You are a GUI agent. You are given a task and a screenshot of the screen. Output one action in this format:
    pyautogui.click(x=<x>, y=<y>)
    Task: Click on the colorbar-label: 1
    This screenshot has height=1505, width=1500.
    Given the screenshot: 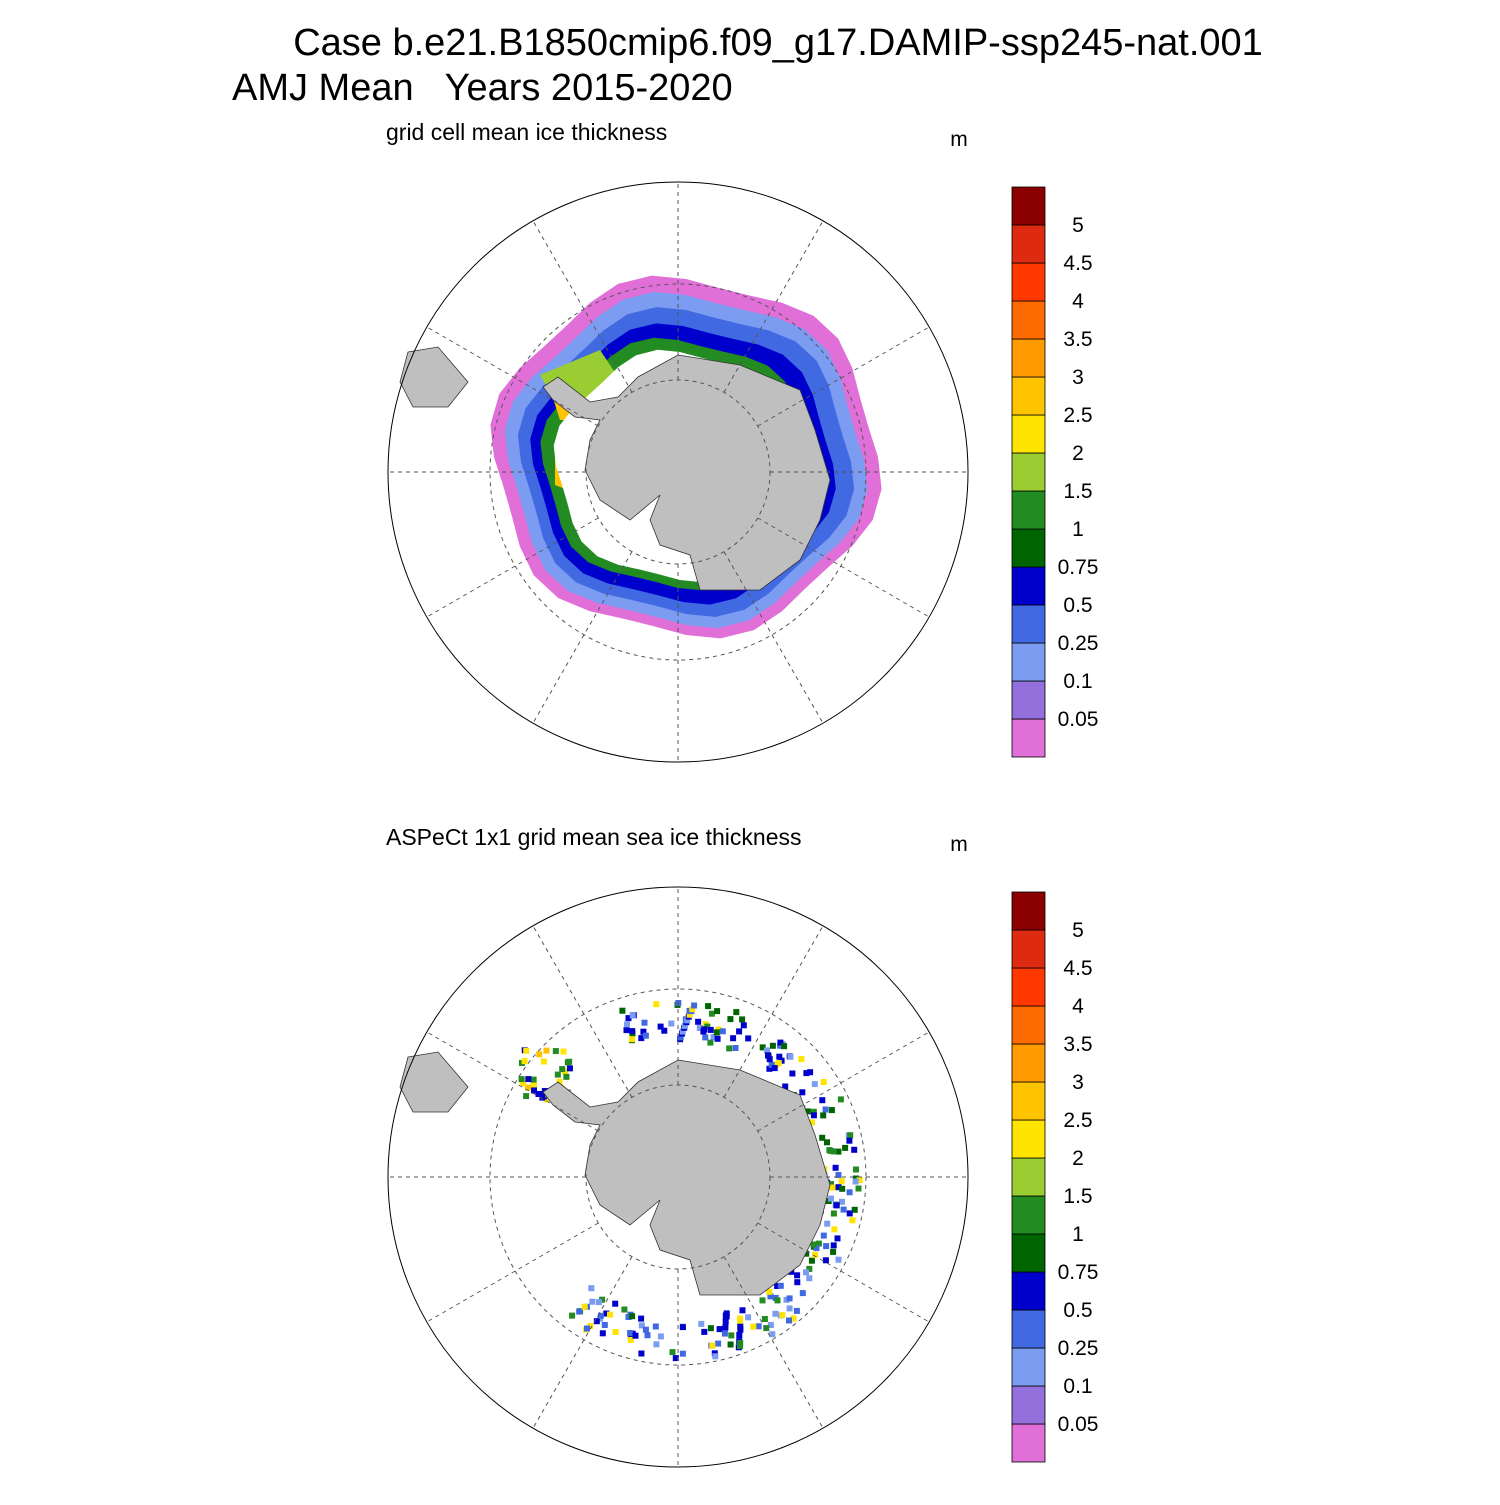 What is the action you would take?
    pyautogui.click(x=1078, y=1234)
    